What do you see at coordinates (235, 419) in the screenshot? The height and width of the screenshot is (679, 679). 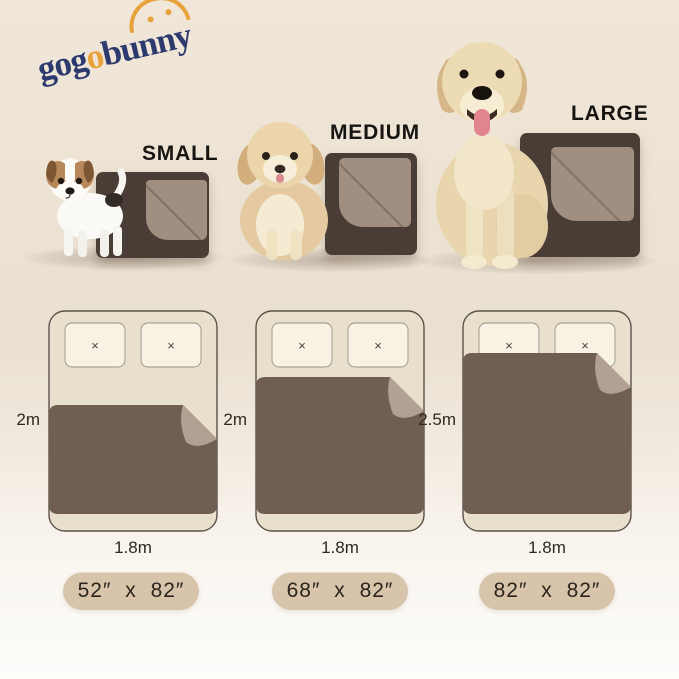 I see `bed2-height-label: 2m` at bounding box center [235, 419].